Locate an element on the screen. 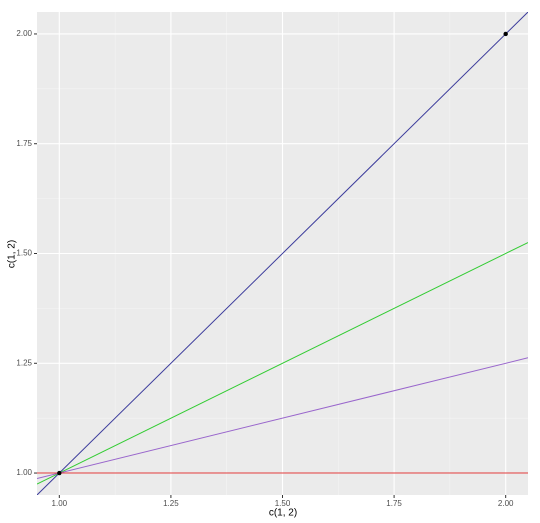 The image size is (540, 523). y-tick-label: 1.50 is located at coordinates (24, 253).